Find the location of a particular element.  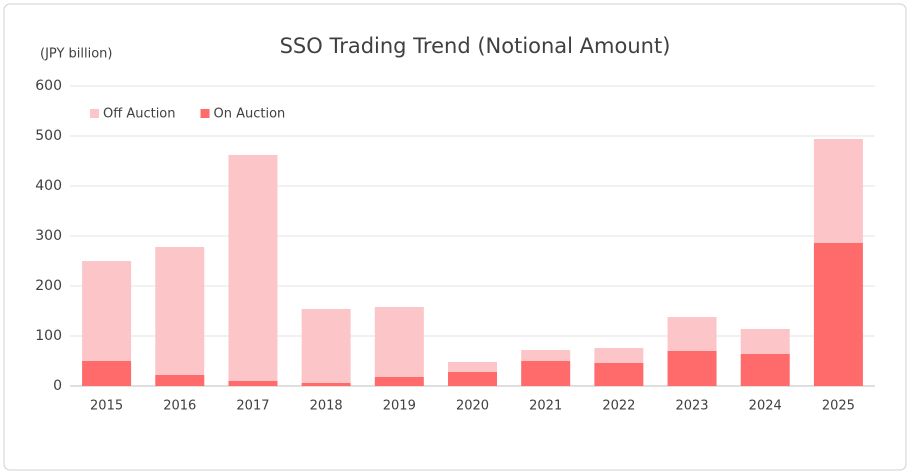

y-tick-label: 300 is located at coordinates (48, 236).